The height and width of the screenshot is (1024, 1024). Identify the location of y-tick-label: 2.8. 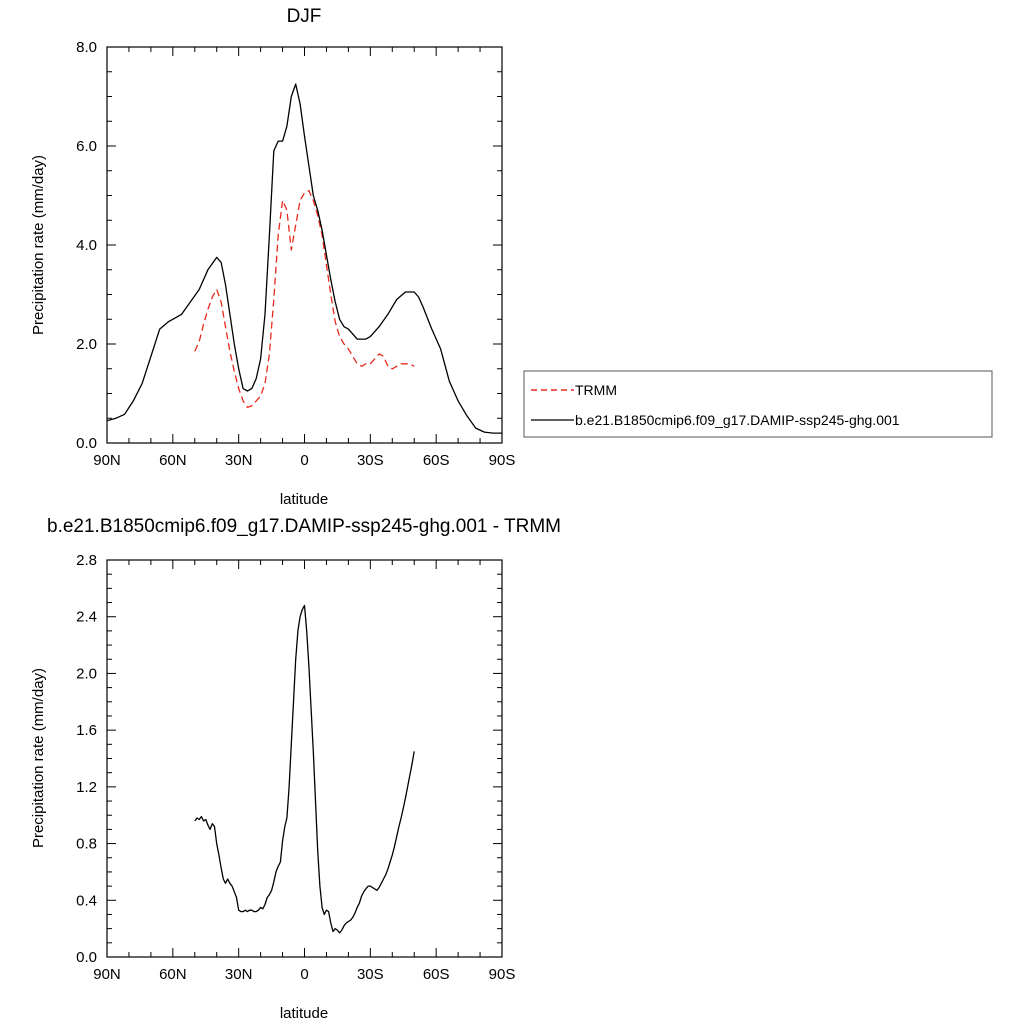
(86, 560).